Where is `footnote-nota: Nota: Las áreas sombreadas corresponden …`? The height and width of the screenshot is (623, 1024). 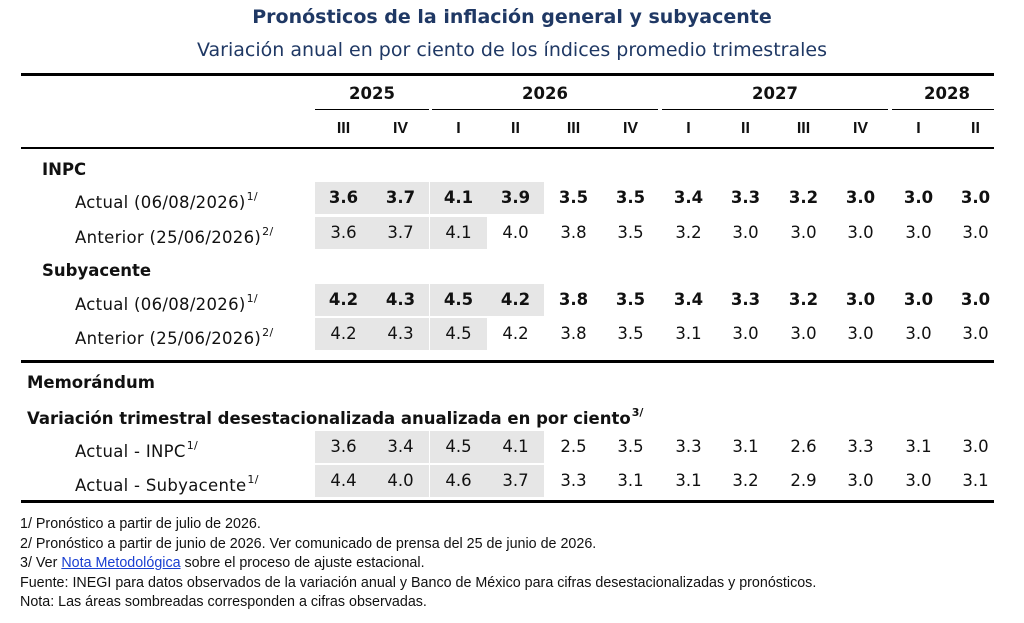
footnote-nota: Nota: Las áreas sombreadas corresponden … is located at coordinates (223, 602).